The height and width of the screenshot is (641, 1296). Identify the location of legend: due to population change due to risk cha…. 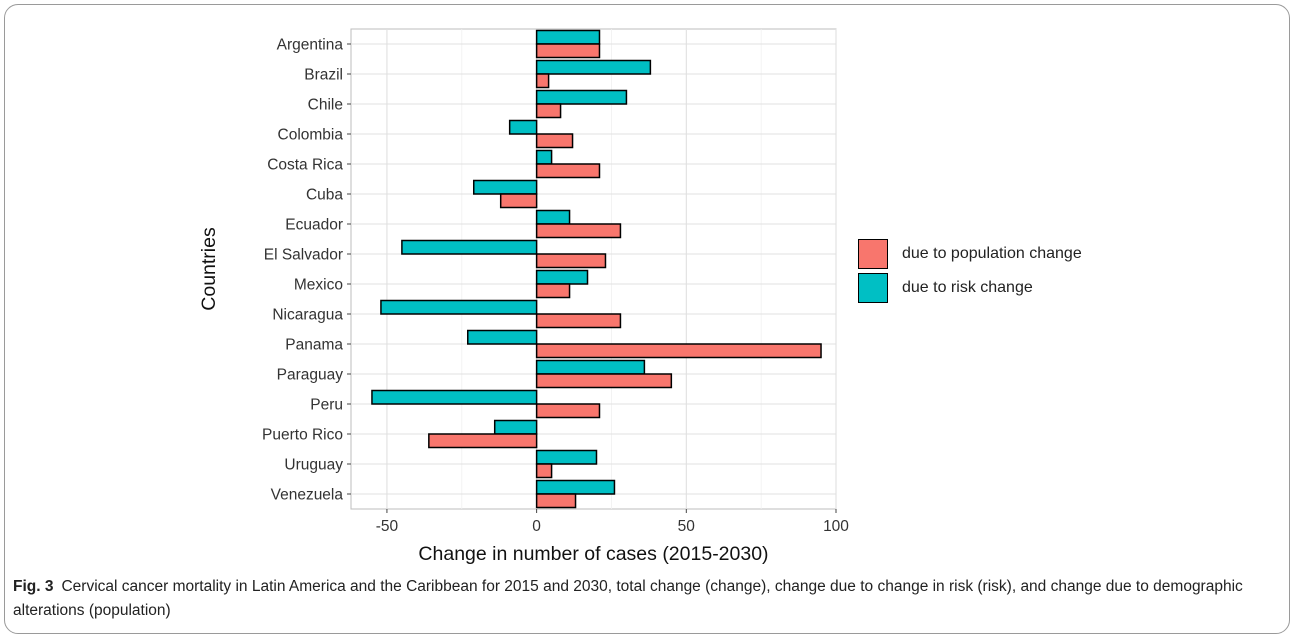
(970, 272).